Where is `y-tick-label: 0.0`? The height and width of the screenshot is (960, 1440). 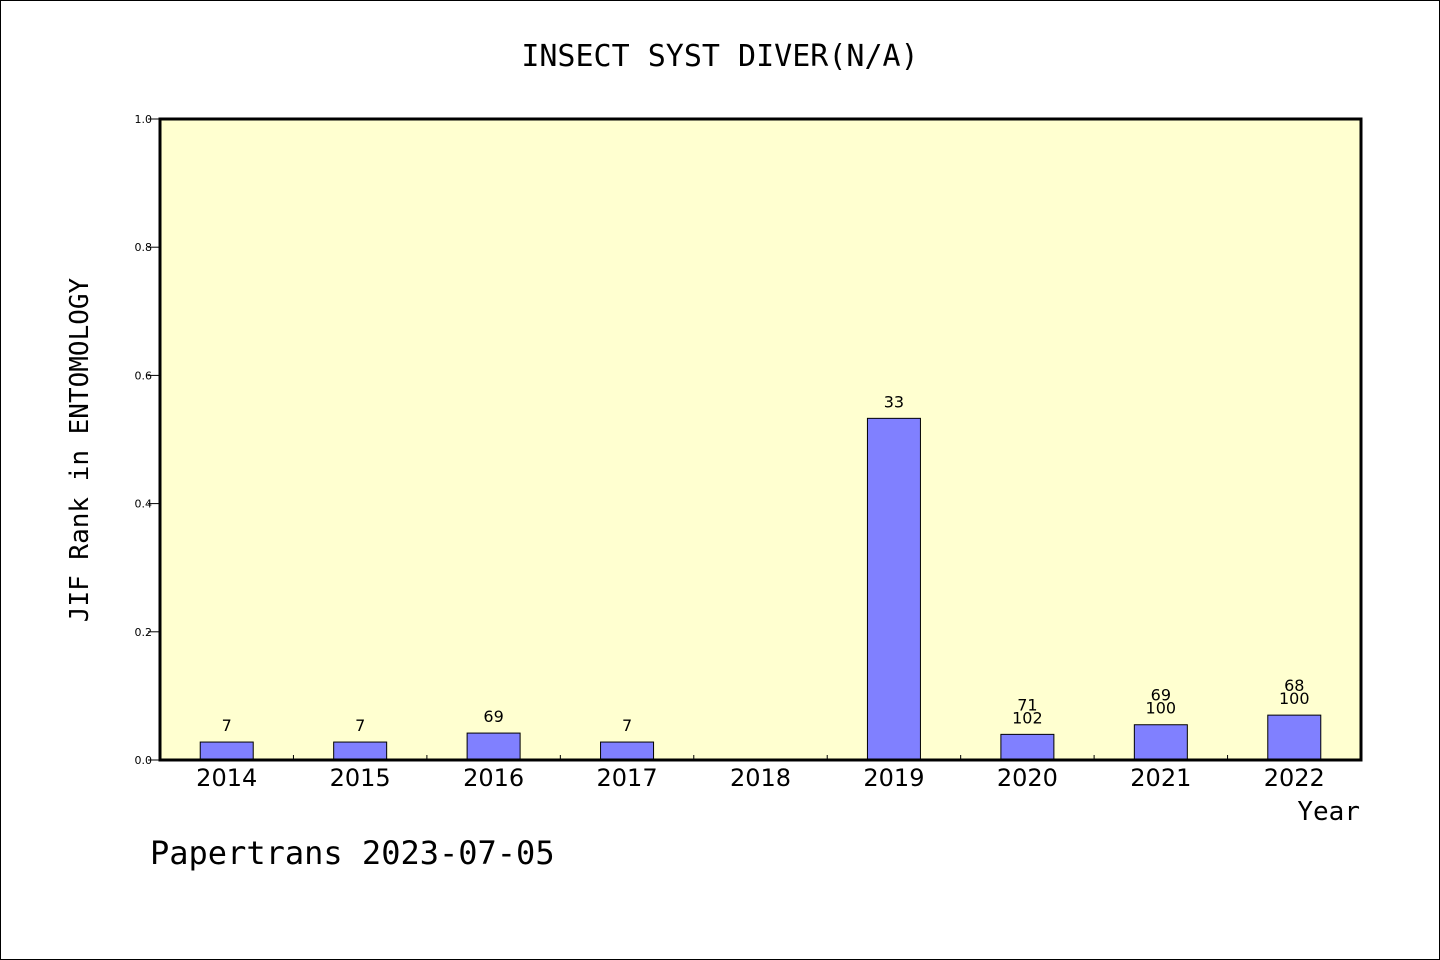
y-tick-label: 0.0 is located at coordinates (144, 760).